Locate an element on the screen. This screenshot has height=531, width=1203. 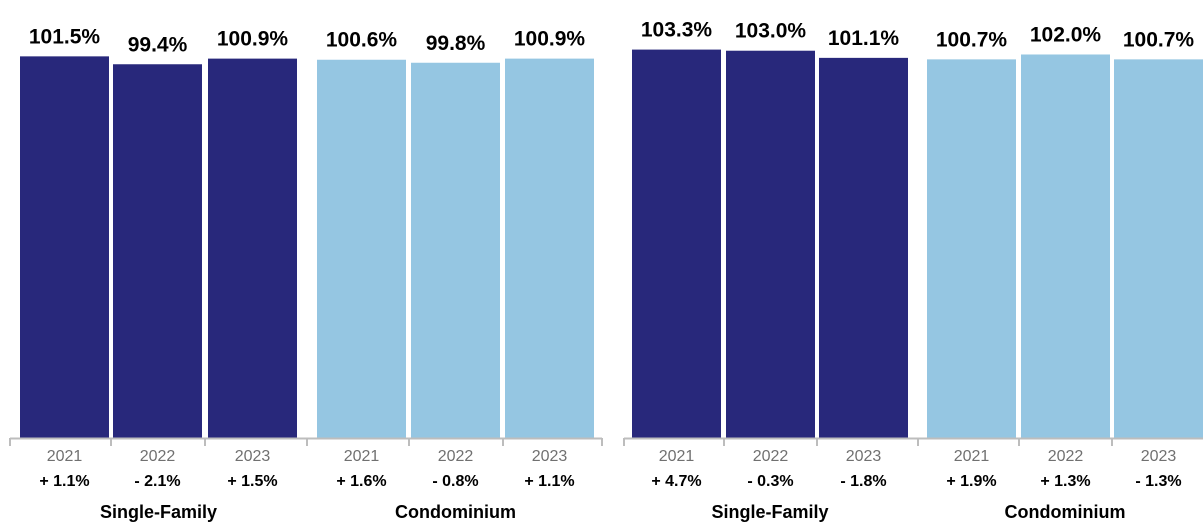
change-label: + 1.9% is located at coordinates (971, 481).